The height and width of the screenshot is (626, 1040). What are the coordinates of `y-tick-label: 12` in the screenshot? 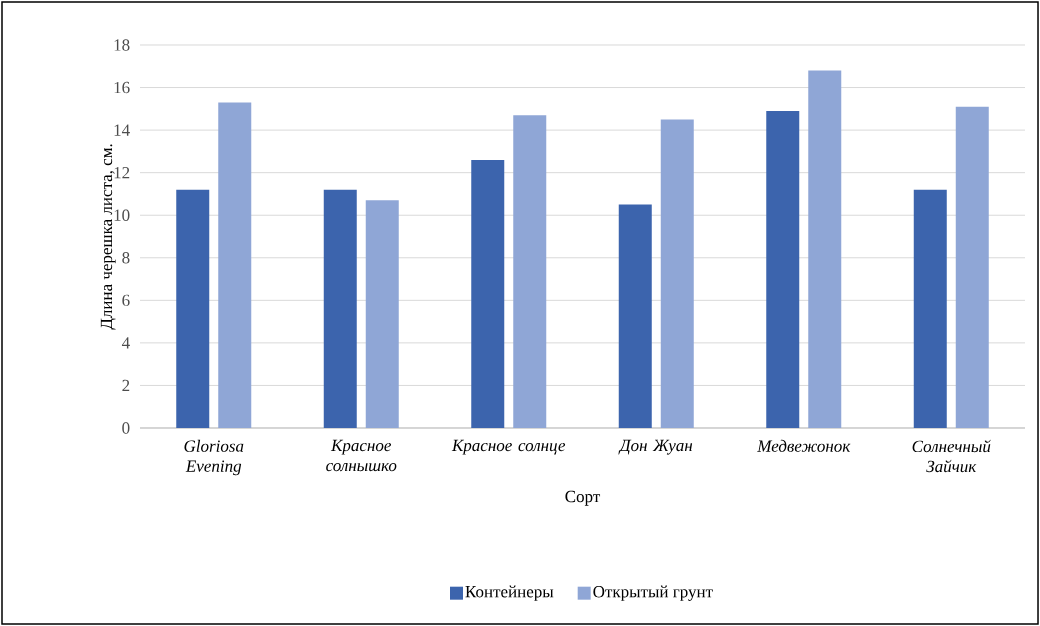 It's located at (122, 173).